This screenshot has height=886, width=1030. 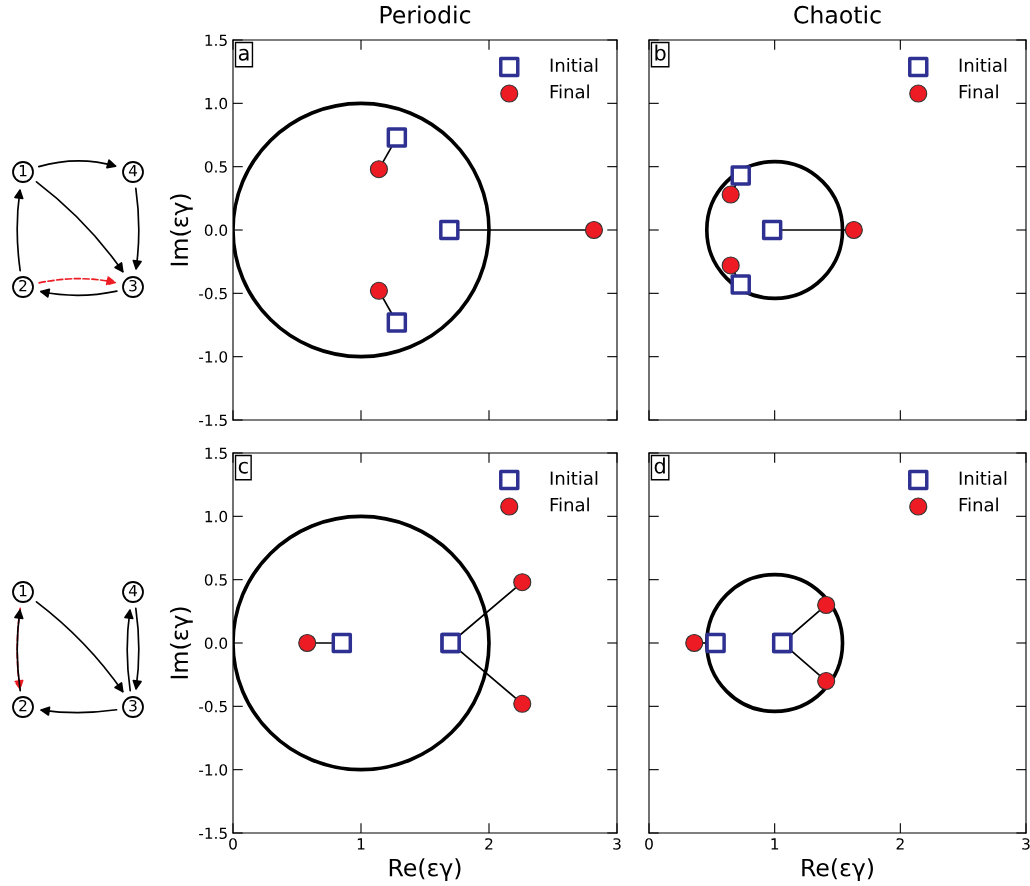 What do you see at coordinates (243, 54) in the screenshot?
I see `annotation: a` at bounding box center [243, 54].